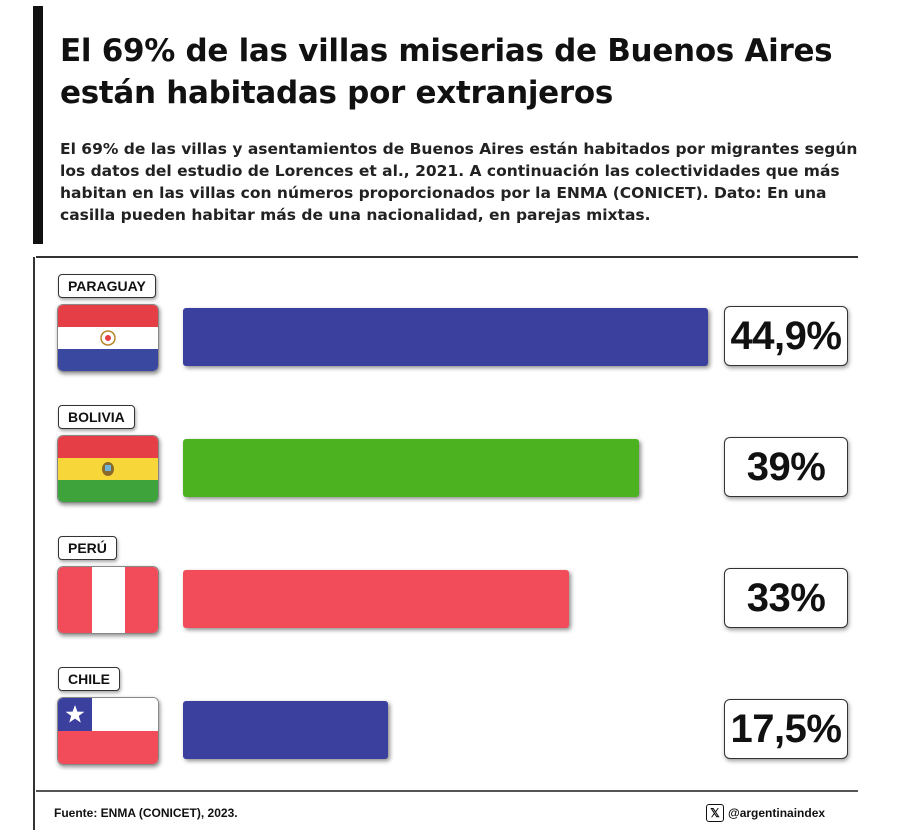 The height and width of the screenshot is (830, 900). I want to click on left-axis-line, so click(34, 543).